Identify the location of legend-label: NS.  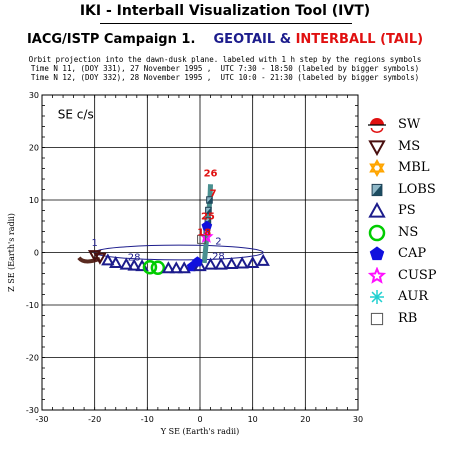
(408, 232).